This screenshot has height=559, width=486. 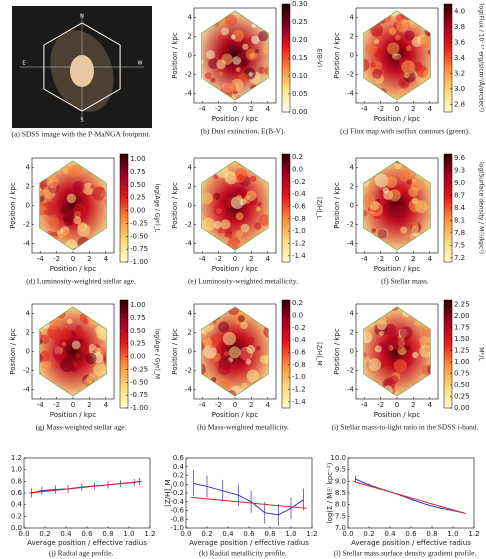 What do you see at coordinates (459, 258) in the screenshot?
I see `colorbar-tick-label: 7.2` at bounding box center [459, 258].